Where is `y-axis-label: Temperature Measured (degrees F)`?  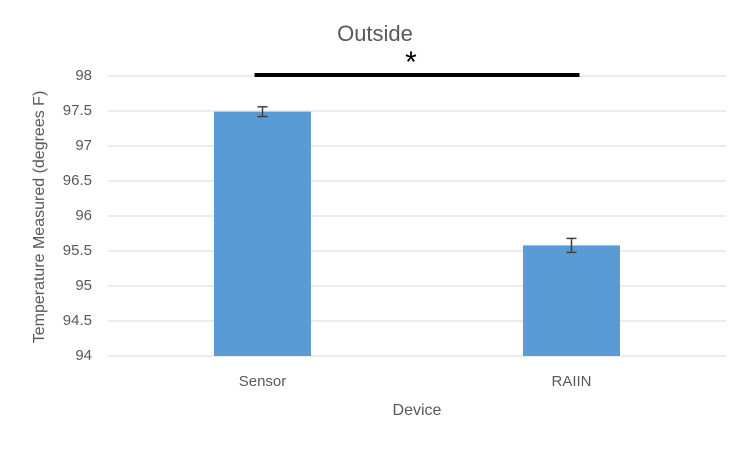 y-axis-label: Temperature Measured (degrees F) is located at coordinates (39, 217).